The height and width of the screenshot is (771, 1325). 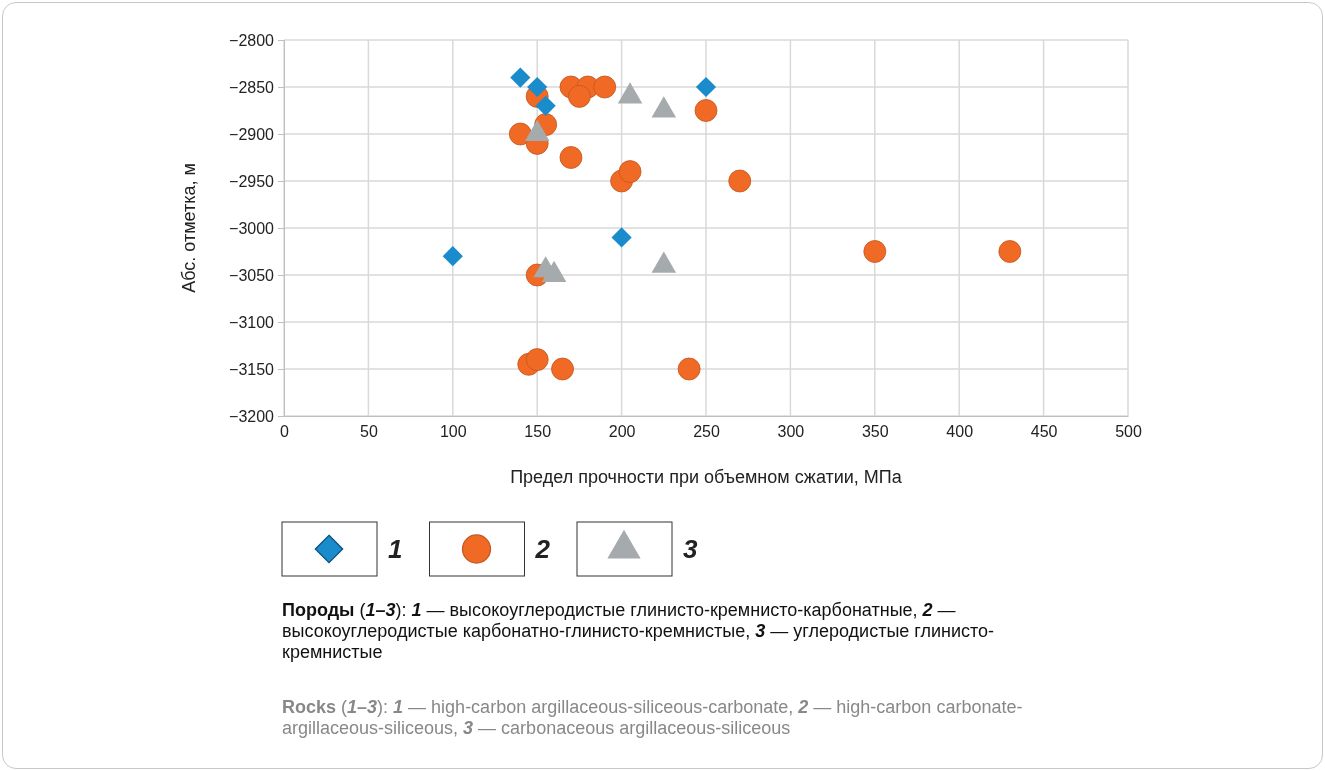 I want to click on y-tick-label: −3000, so click(x=252, y=228).